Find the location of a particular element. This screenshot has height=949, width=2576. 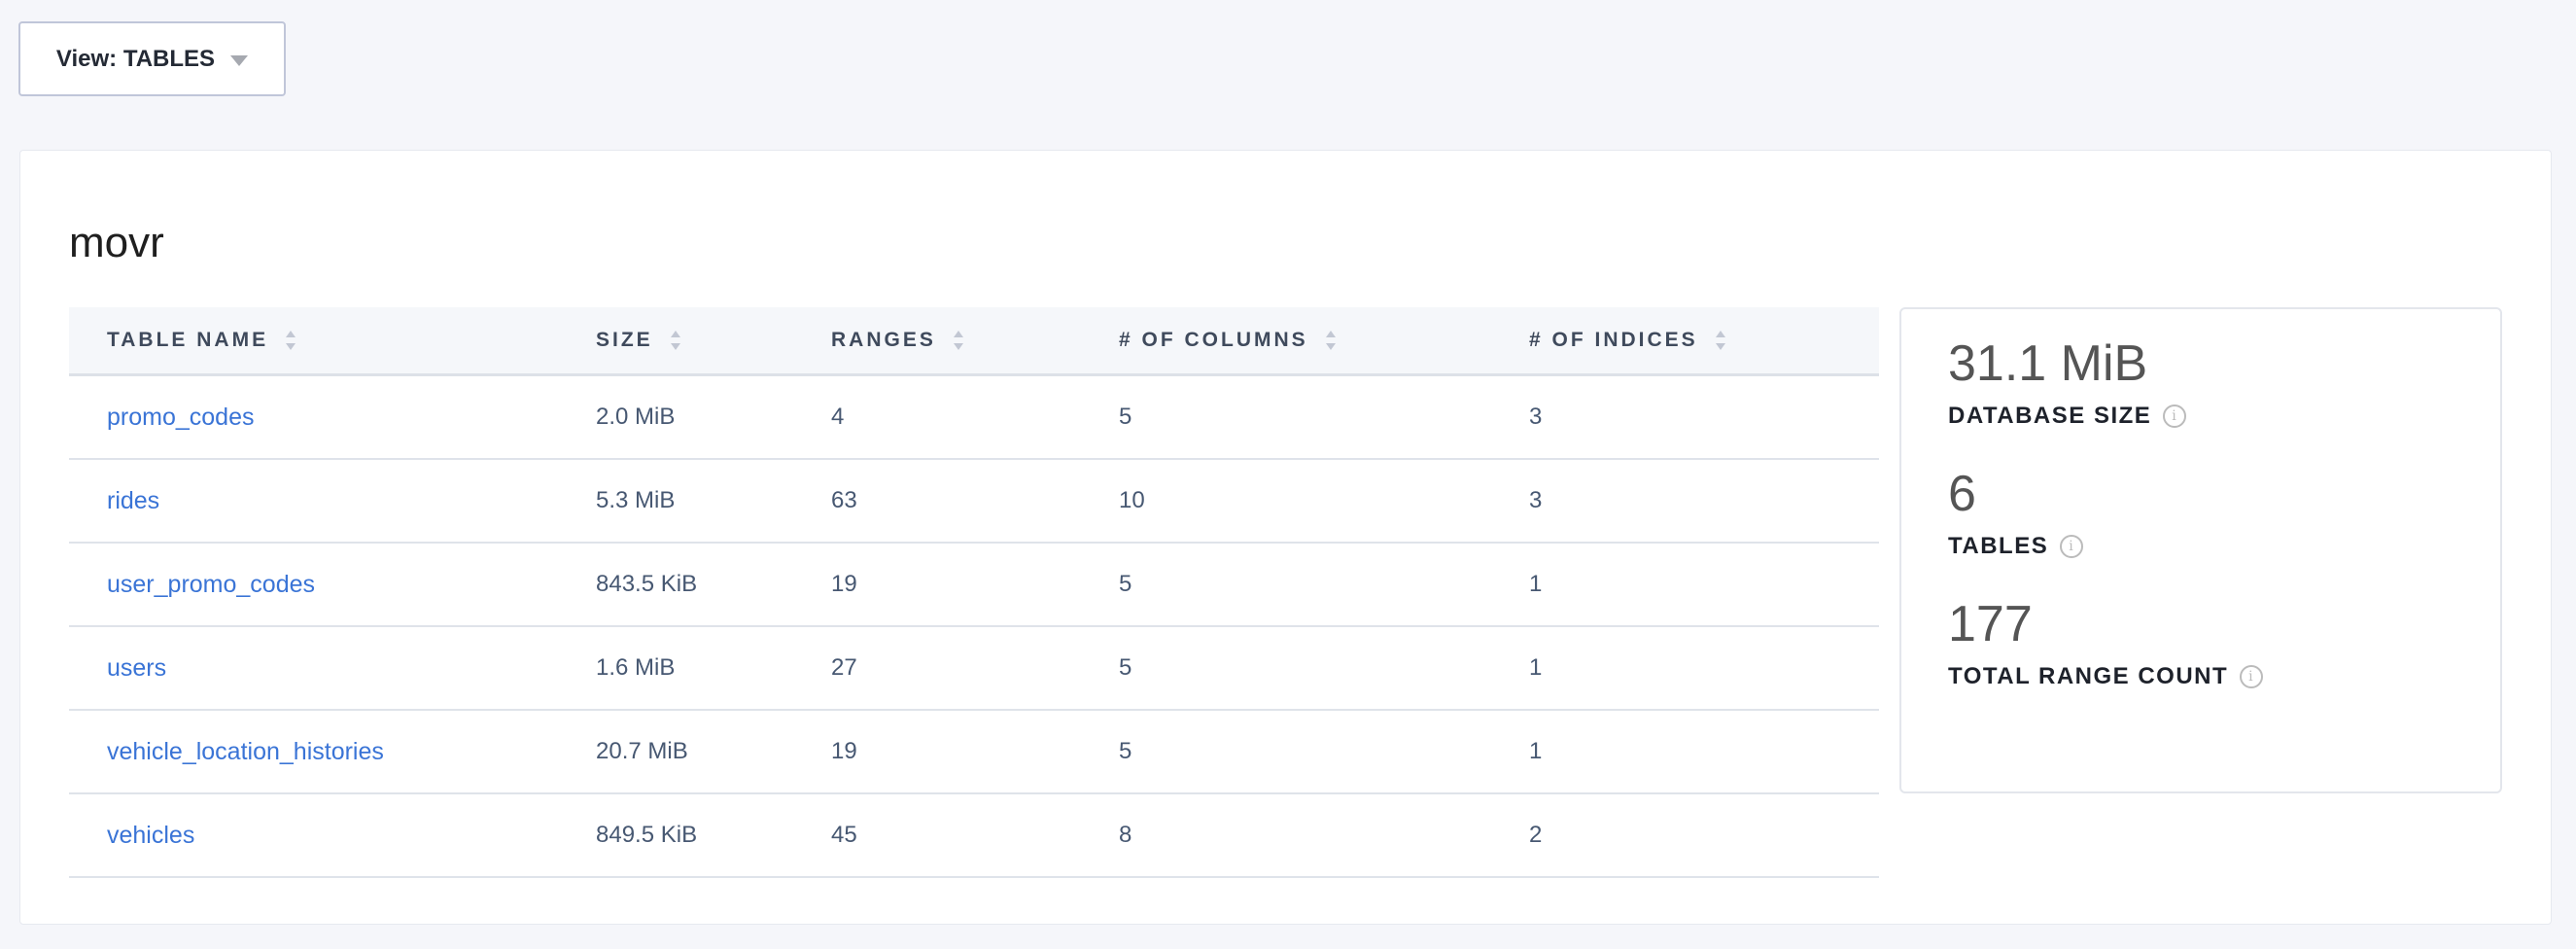

table-name-link: vehicles is located at coordinates (151, 835).